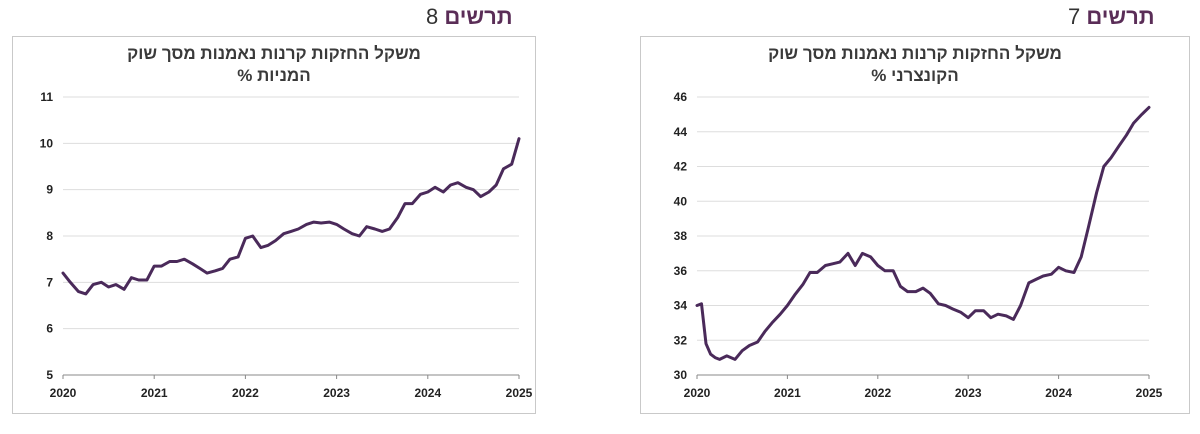 The height and width of the screenshot is (434, 1200). What do you see at coordinates (336, 393) in the screenshot?
I see `x-tick-label-equity: 2023` at bounding box center [336, 393].